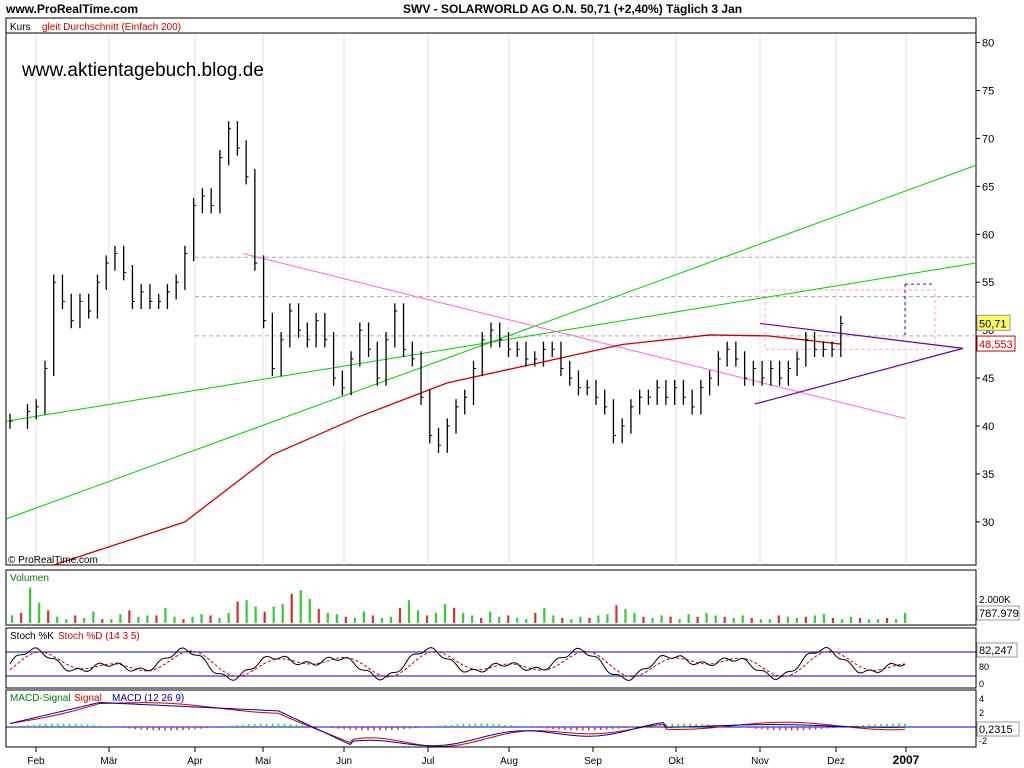  Describe the element at coordinates (593, 761) in the screenshot. I see `x-tick-label: Sep` at that location.